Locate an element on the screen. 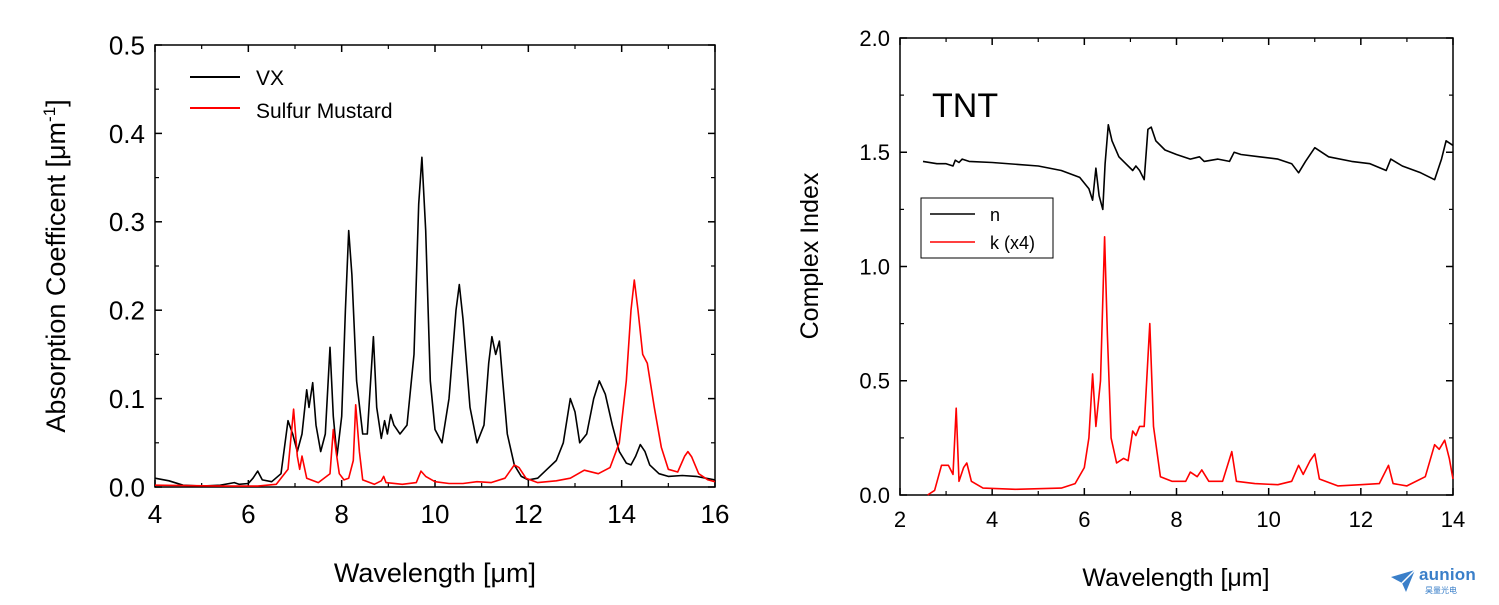 This screenshot has height=605, width=1499. right-x-tick-label: 6 is located at coordinates (1084, 519).